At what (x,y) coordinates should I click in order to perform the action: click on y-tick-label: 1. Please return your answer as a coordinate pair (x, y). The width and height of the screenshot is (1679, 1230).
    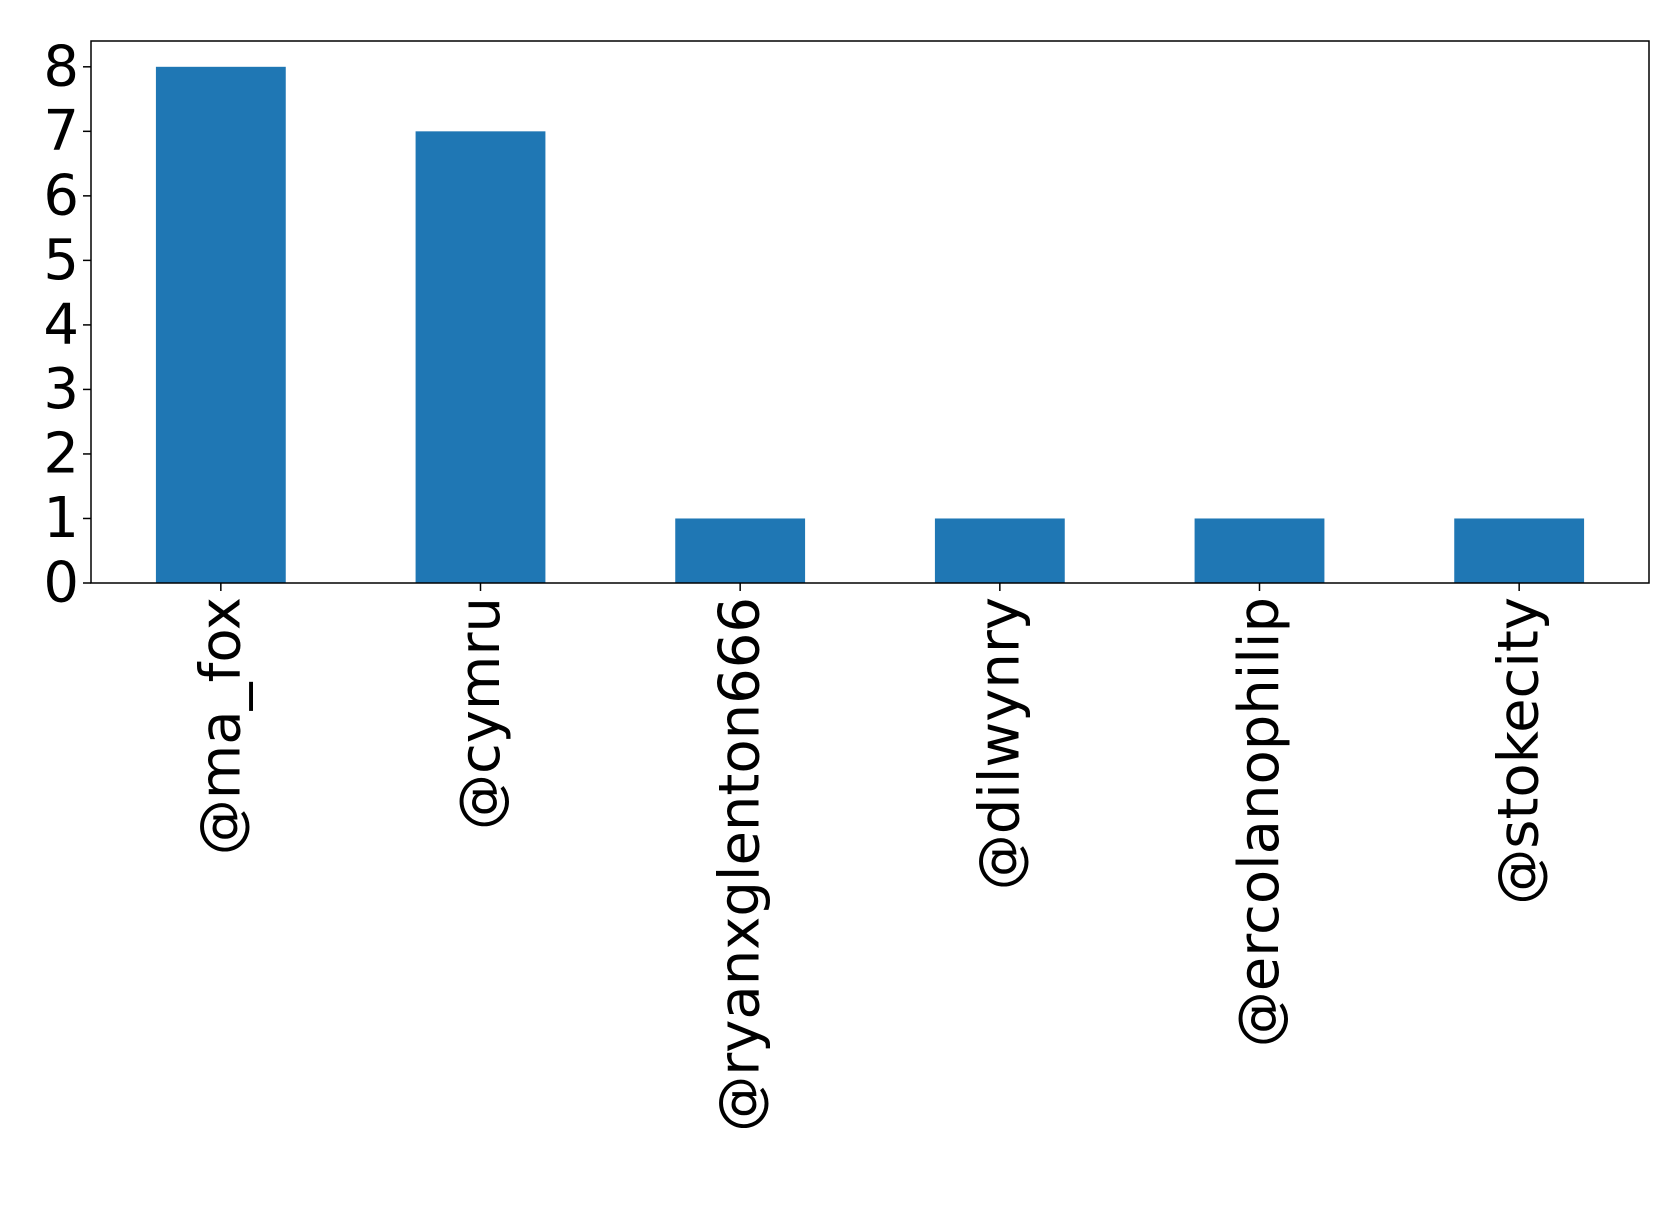
    Looking at the image, I should click on (61, 518).